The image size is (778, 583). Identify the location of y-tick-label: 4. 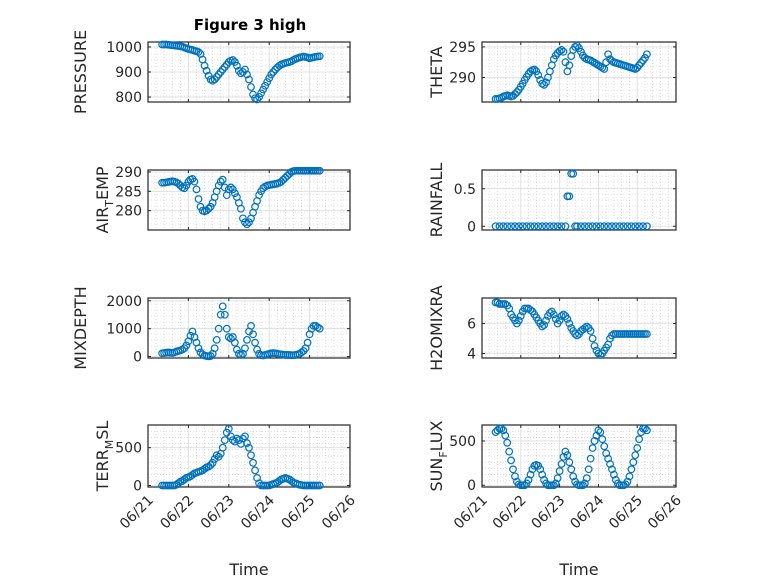
(471, 355).